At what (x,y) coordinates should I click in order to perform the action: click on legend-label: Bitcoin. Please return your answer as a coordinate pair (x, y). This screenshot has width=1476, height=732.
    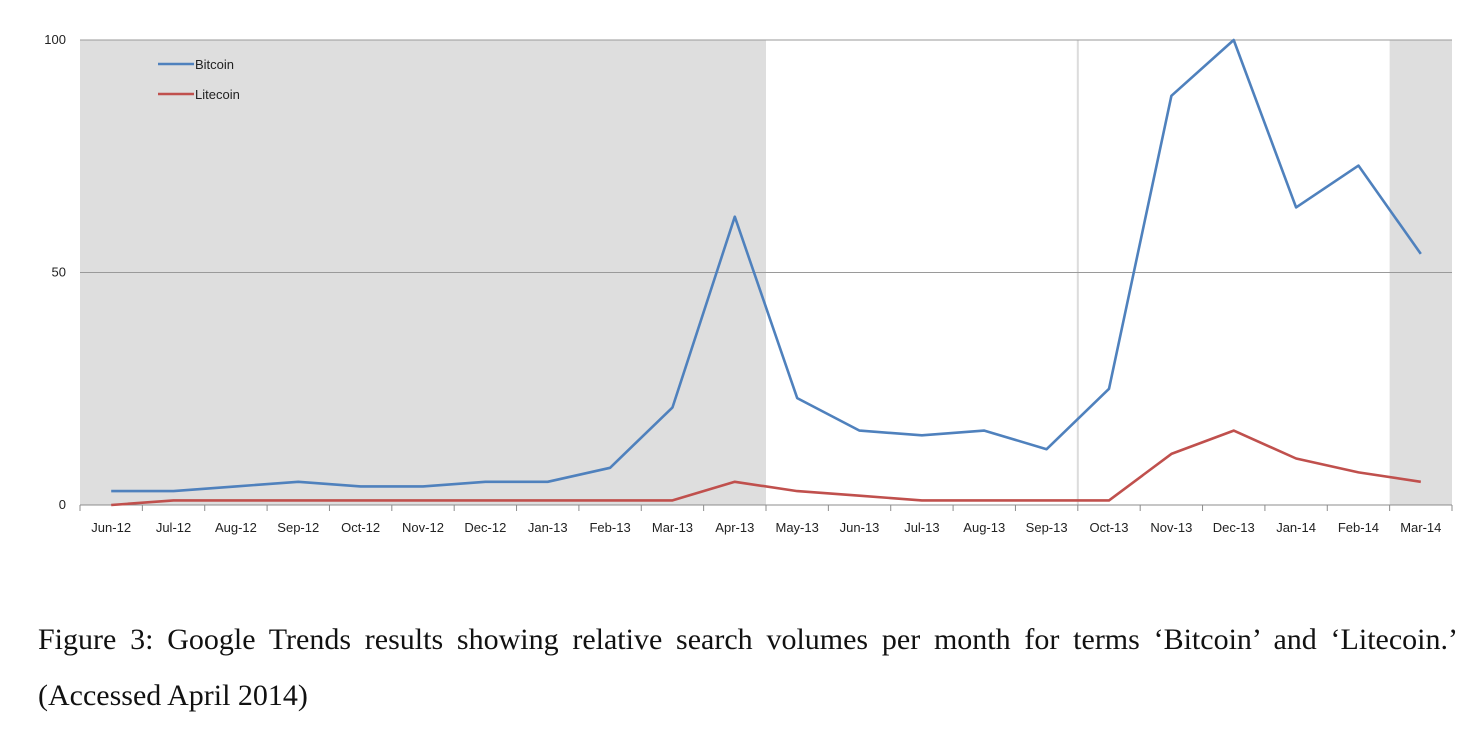
    Looking at the image, I should click on (214, 64).